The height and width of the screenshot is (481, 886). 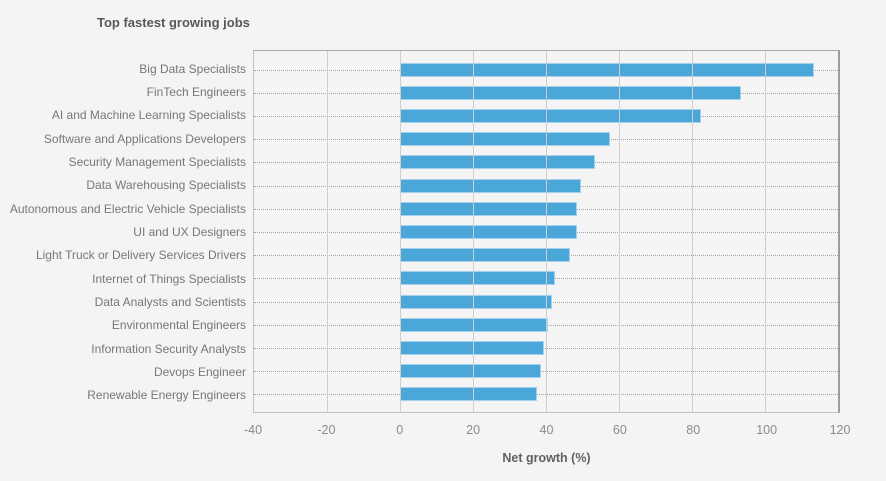 I want to click on bar-environmental-engineers, so click(x=474, y=324).